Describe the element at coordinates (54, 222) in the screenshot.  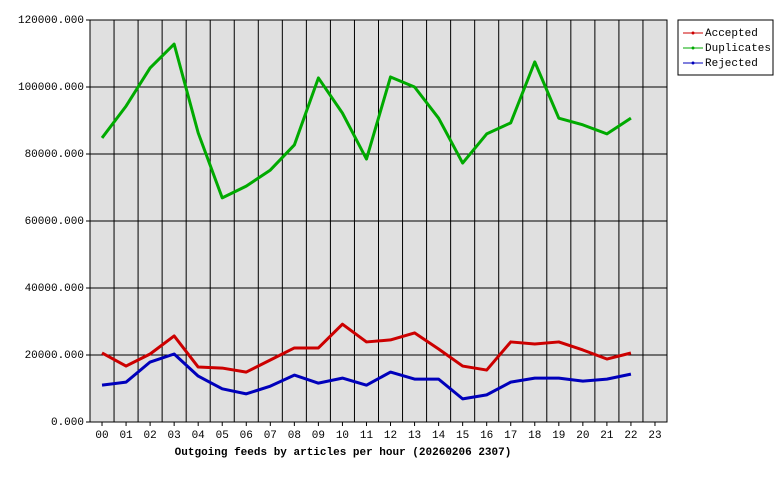
I see `y-tick-label: 60000.000` at that location.